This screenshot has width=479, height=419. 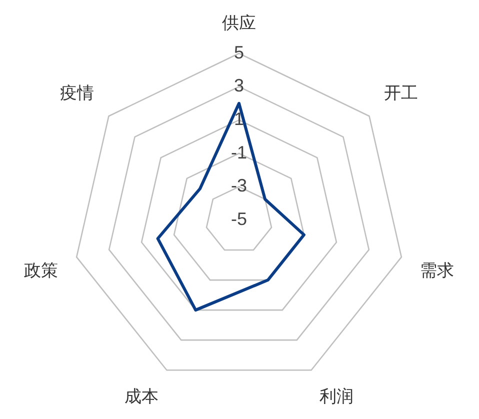 What do you see at coordinates (337, 396) in the screenshot?
I see `spoke-label: 利润` at bounding box center [337, 396].